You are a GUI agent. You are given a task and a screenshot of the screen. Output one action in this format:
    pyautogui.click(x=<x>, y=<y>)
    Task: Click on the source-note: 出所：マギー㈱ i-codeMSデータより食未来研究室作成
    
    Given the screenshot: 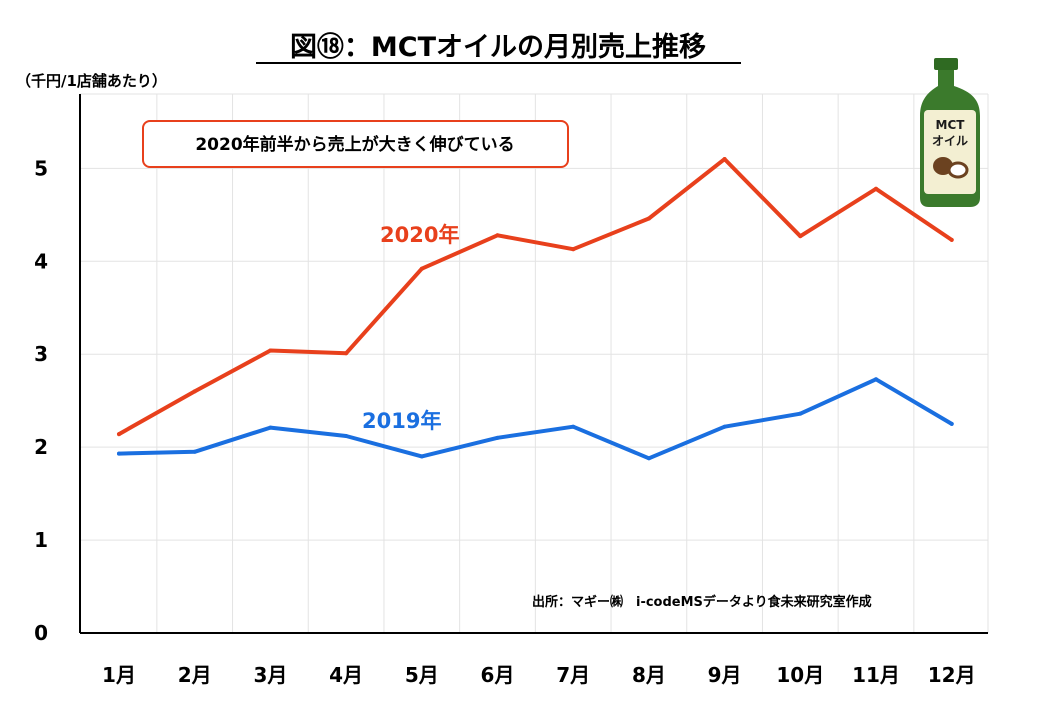 What is the action you would take?
    pyautogui.click(x=702, y=602)
    